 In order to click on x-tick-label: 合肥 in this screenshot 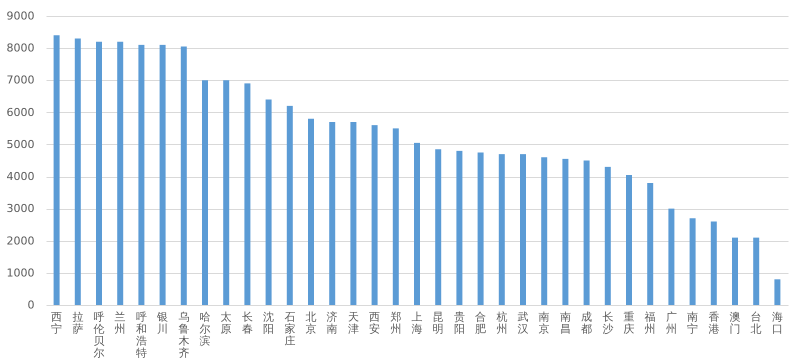, I will do `click(480, 323)`.